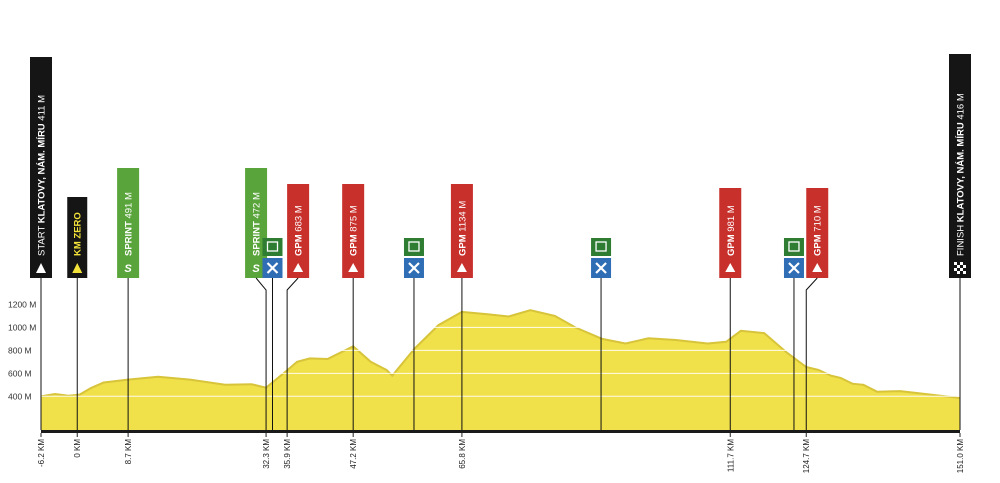  I want to click on ground-line, so click(500, 431).